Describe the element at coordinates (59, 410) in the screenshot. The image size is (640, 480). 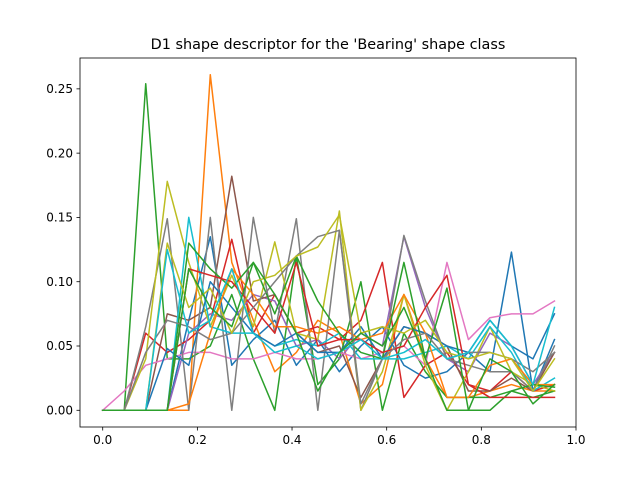
I see `y-tick-label: 0.00` at that location.